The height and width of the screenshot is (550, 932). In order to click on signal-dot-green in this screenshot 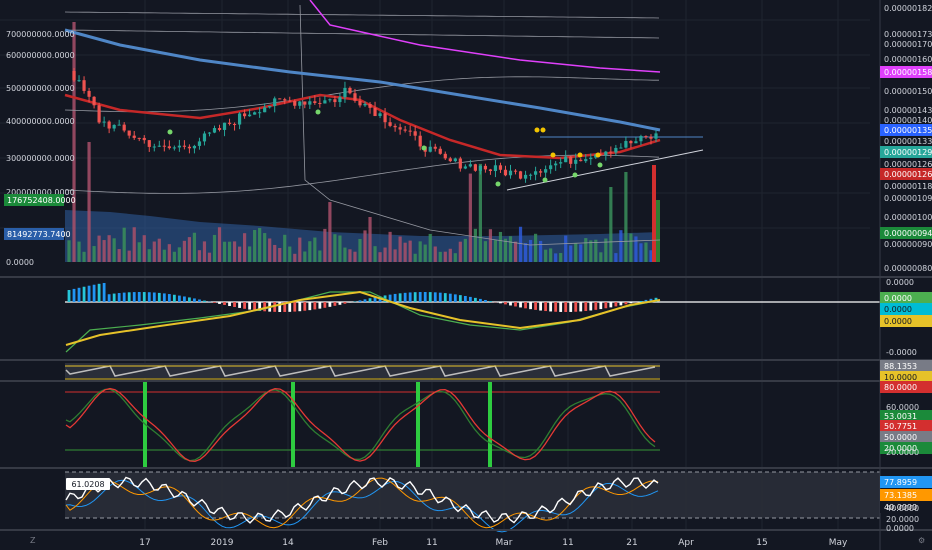, I will do `click(318, 112)`.